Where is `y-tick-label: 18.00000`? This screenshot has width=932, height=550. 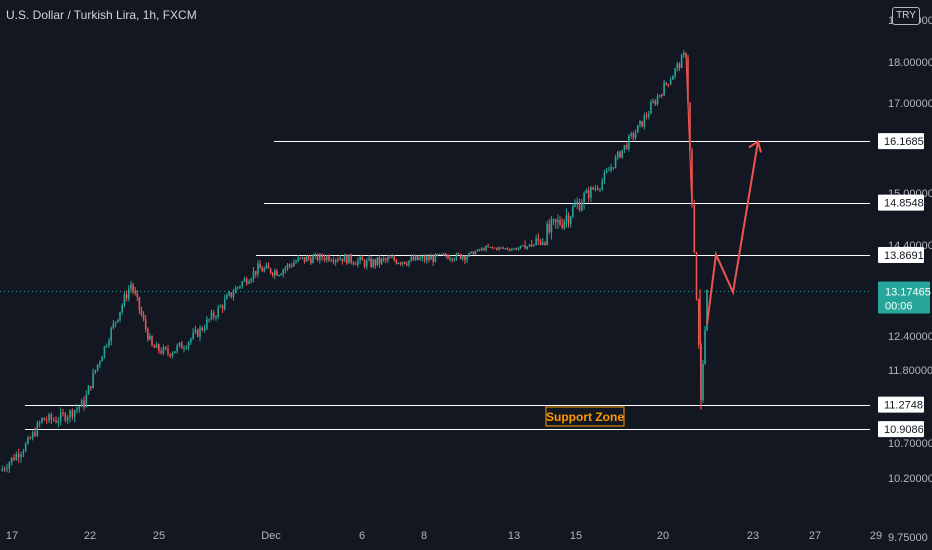 y-tick-label: 18.00000 is located at coordinates (910, 63).